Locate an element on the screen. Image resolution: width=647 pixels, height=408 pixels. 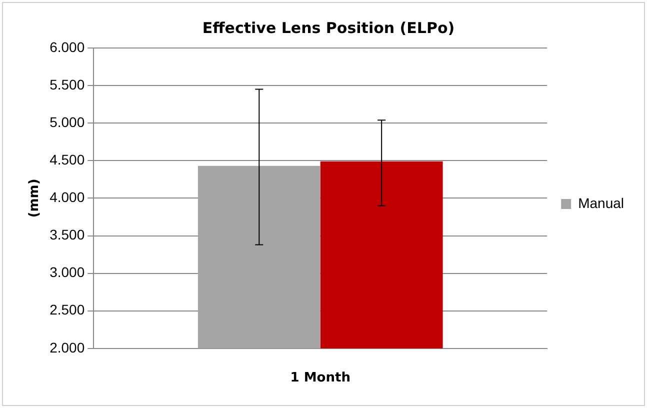
x-tick-label: 1 Month is located at coordinates (320, 378).